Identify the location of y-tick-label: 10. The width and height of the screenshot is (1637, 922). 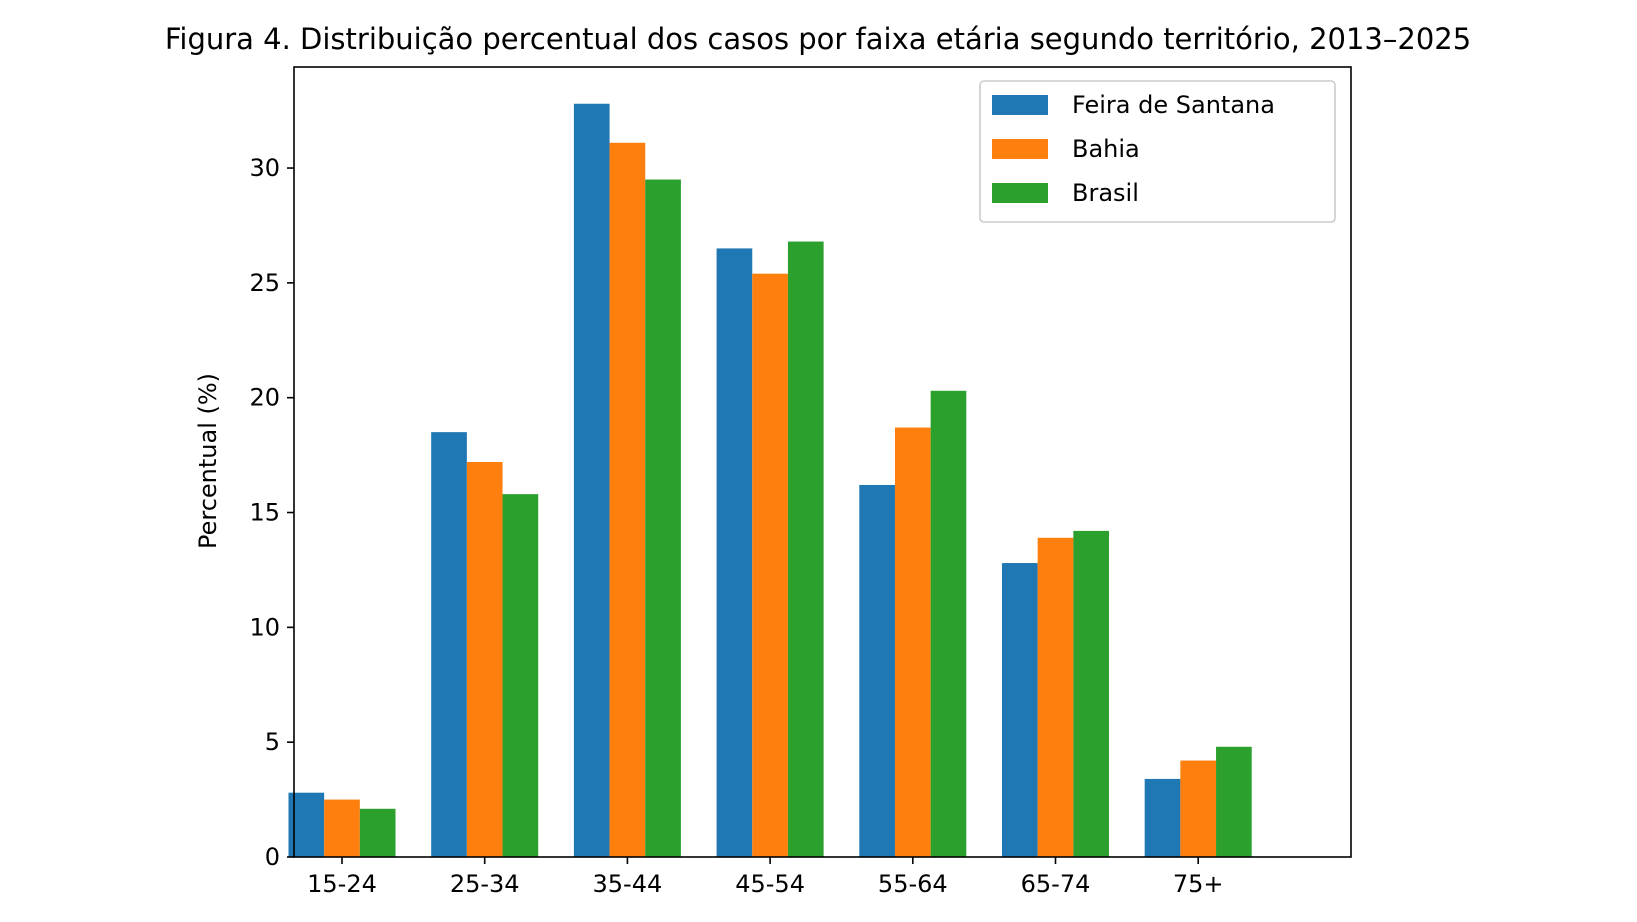
(264, 627).